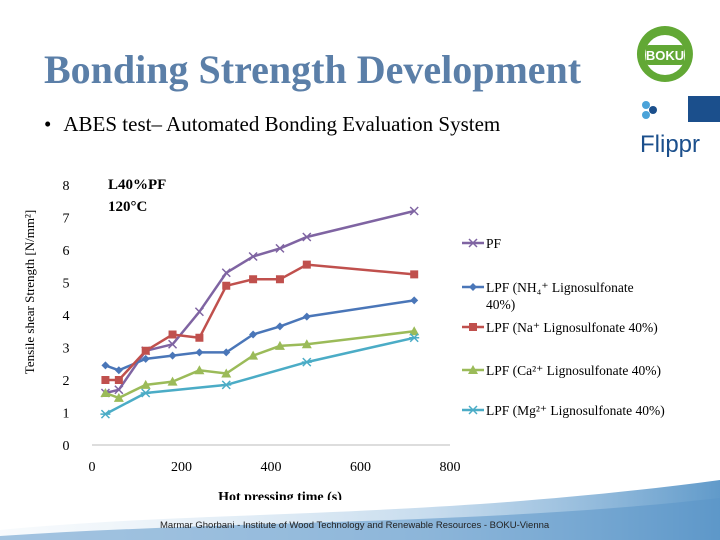 This screenshot has height=540, width=720. I want to click on y-tick-label: 2, so click(66, 381).